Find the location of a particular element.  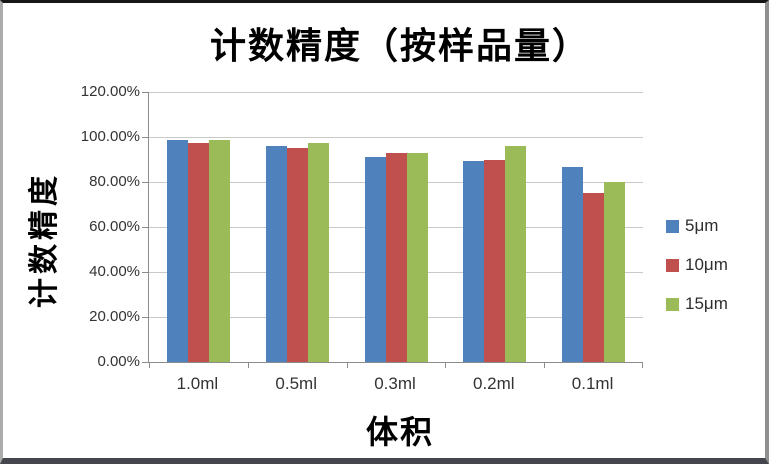

bar-10μm-0.2ml is located at coordinates (495, 260).